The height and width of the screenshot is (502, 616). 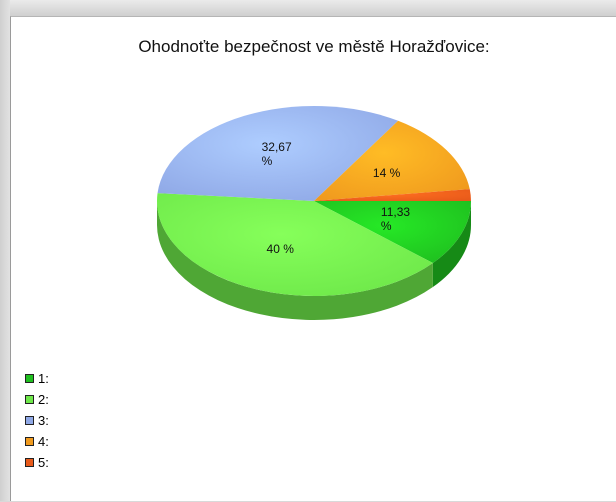 What do you see at coordinates (281, 249) in the screenshot?
I see `pie-label-2: 40 %` at bounding box center [281, 249].